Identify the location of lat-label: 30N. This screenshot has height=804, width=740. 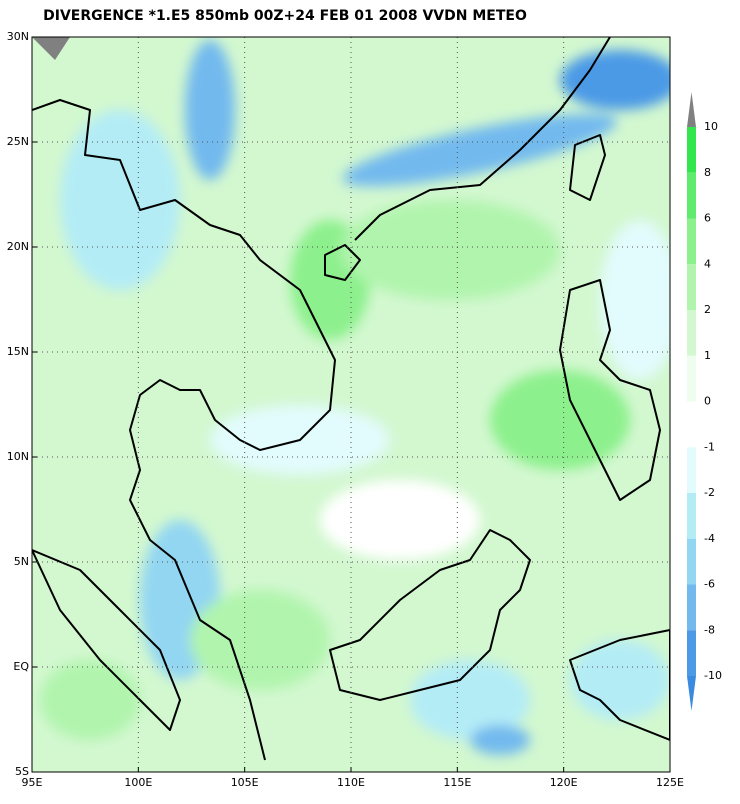
(18, 36).